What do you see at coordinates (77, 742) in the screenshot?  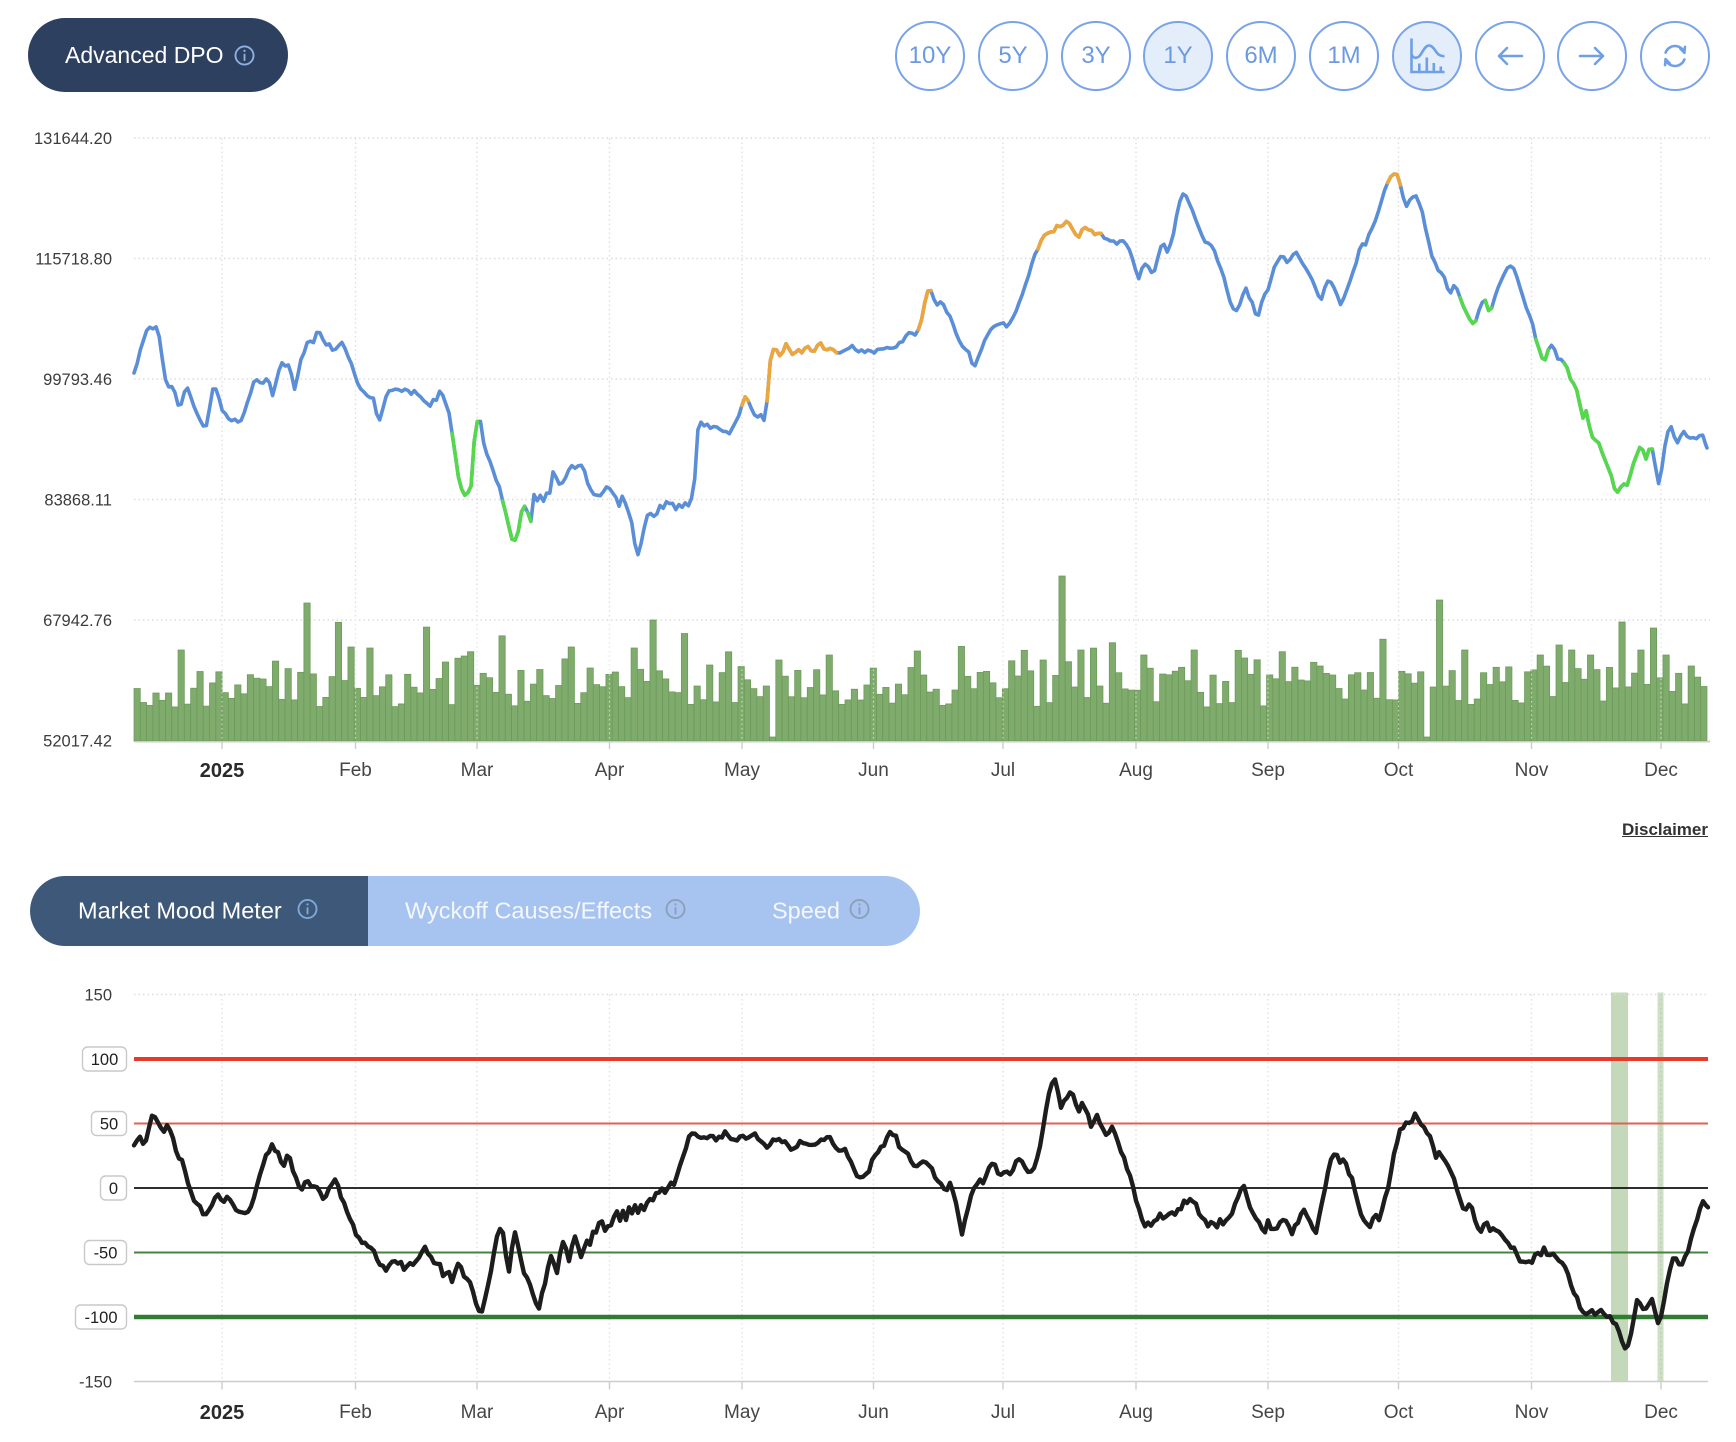 I see `svg-text: 52017.42` at bounding box center [77, 742].